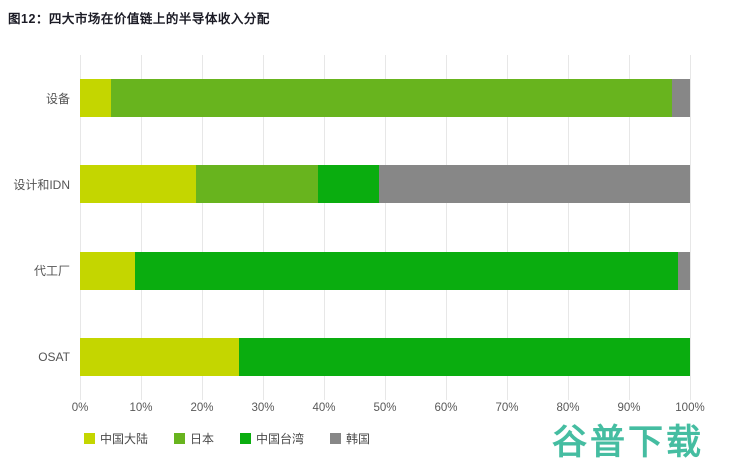 This screenshot has width=740, height=462. Describe the element at coordinates (80, 408) in the screenshot. I see `x-tick-label: 0%` at that location.